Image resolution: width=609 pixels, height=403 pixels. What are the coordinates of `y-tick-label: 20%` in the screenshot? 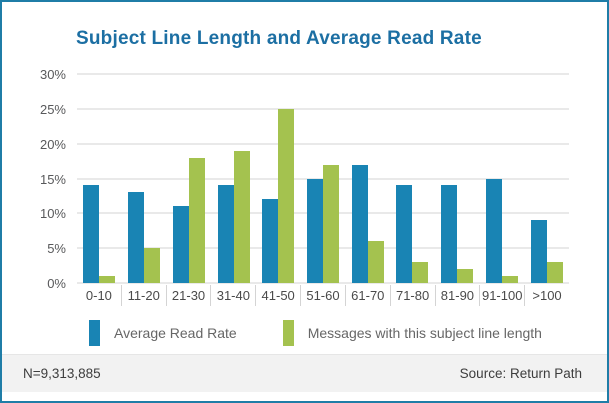 It's located at (52, 144).